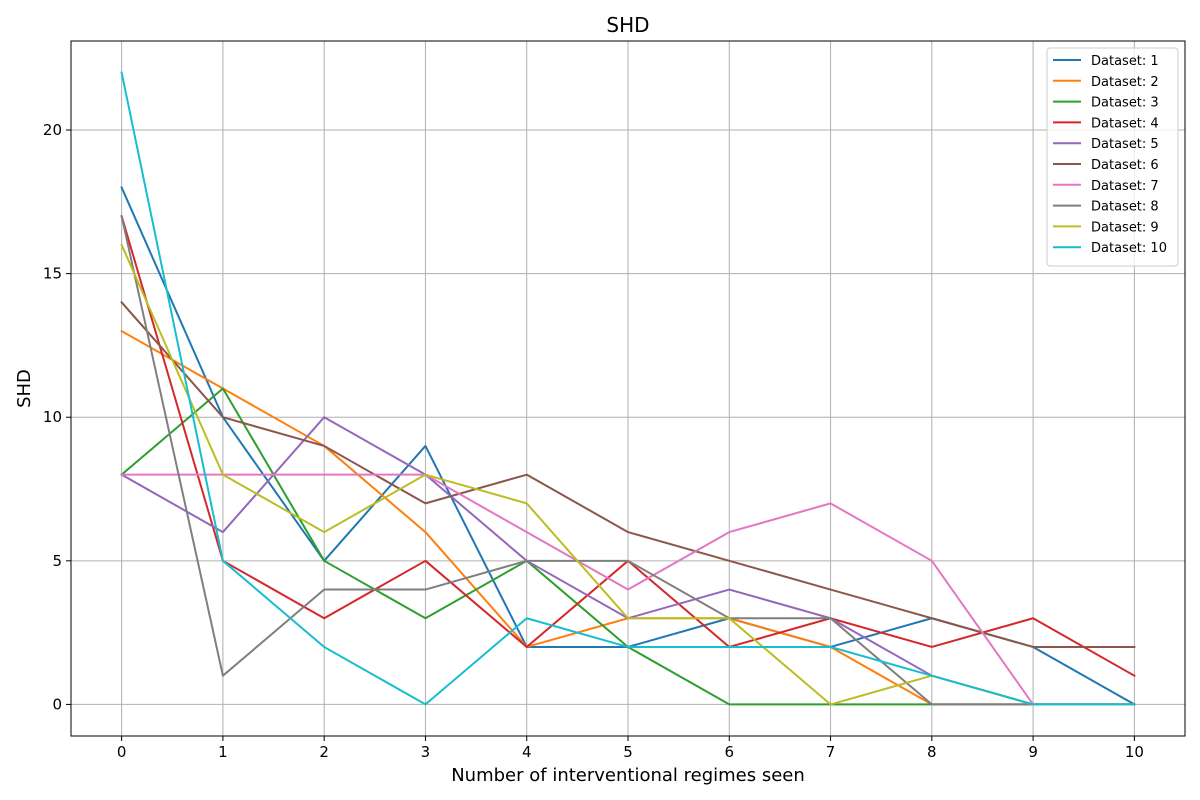  I want to click on x-tick-label: 3, so click(426, 752).